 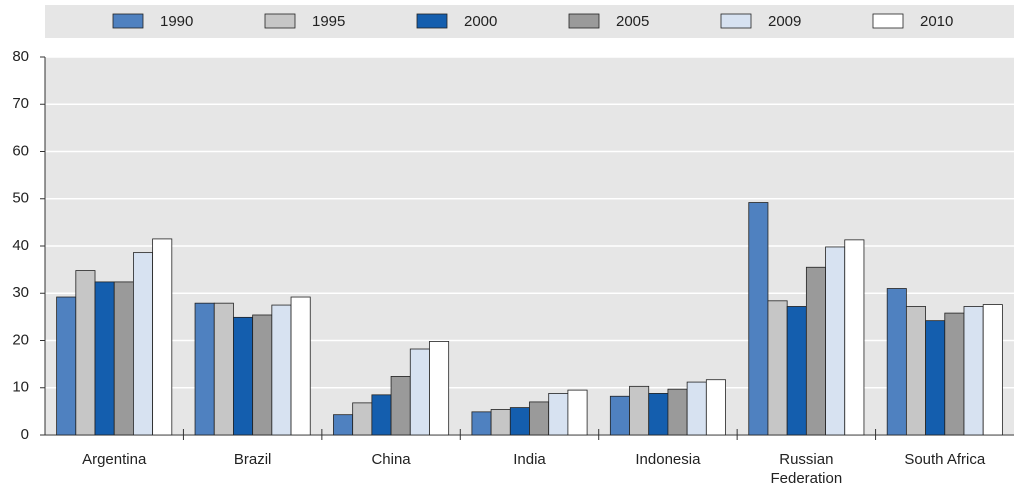 What do you see at coordinates (20, 387) in the screenshot?
I see `y-tick-label: 10` at bounding box center [20, 387].